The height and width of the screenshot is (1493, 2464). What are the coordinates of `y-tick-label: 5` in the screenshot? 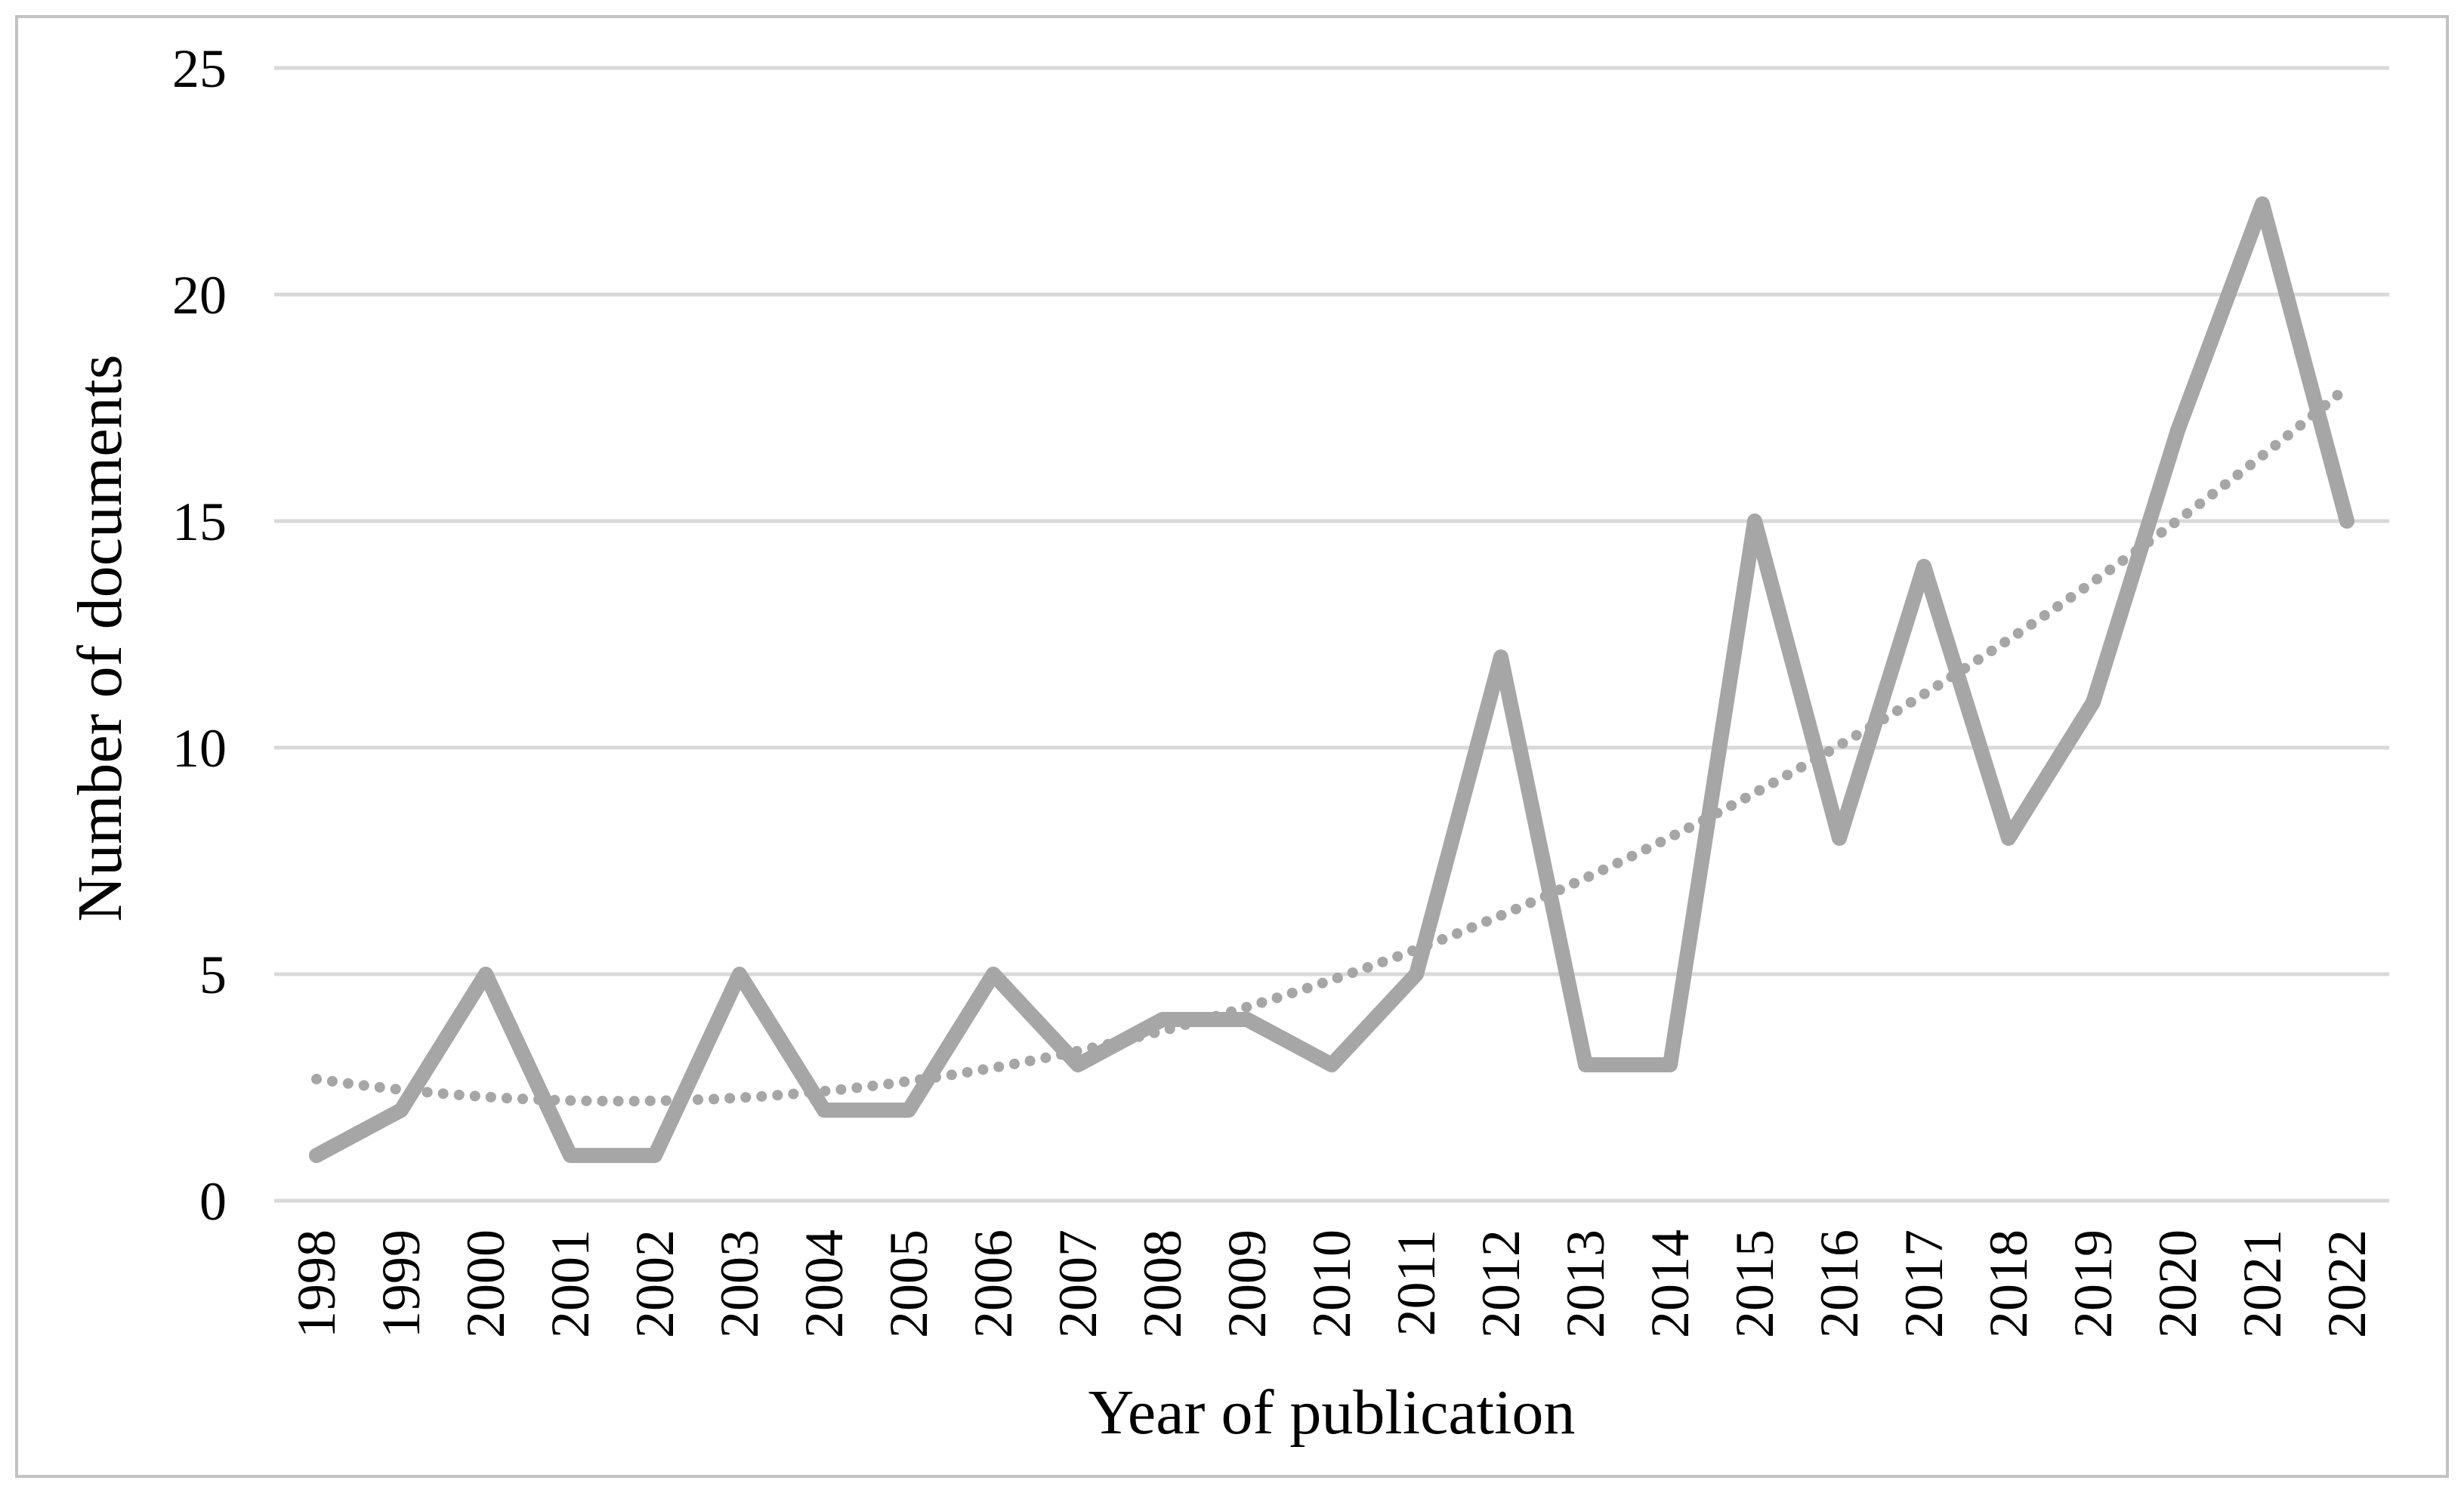 It's located at (213, 975).